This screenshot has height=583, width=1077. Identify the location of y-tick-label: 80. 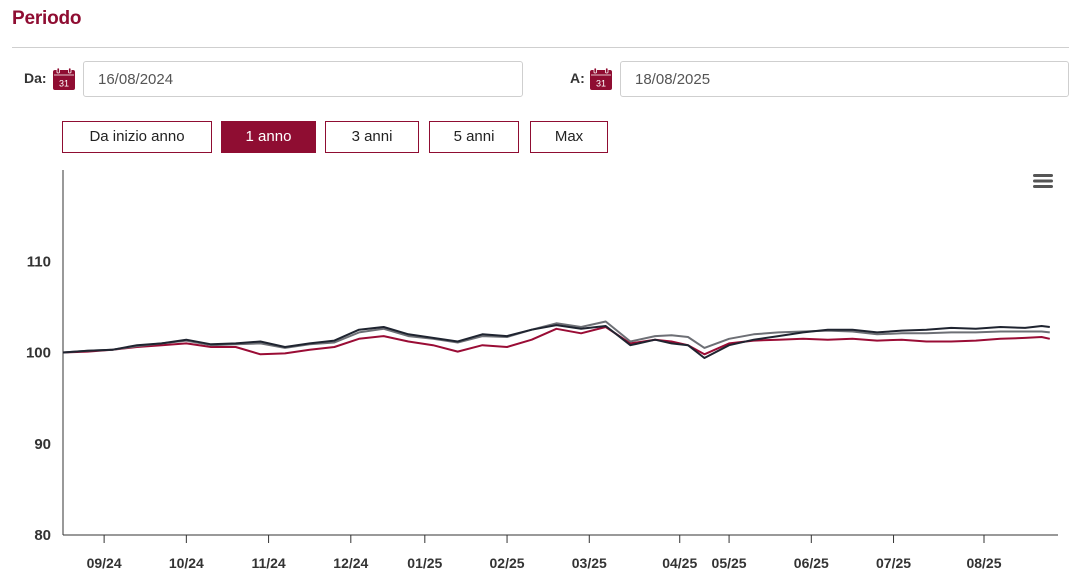
(42, 535).